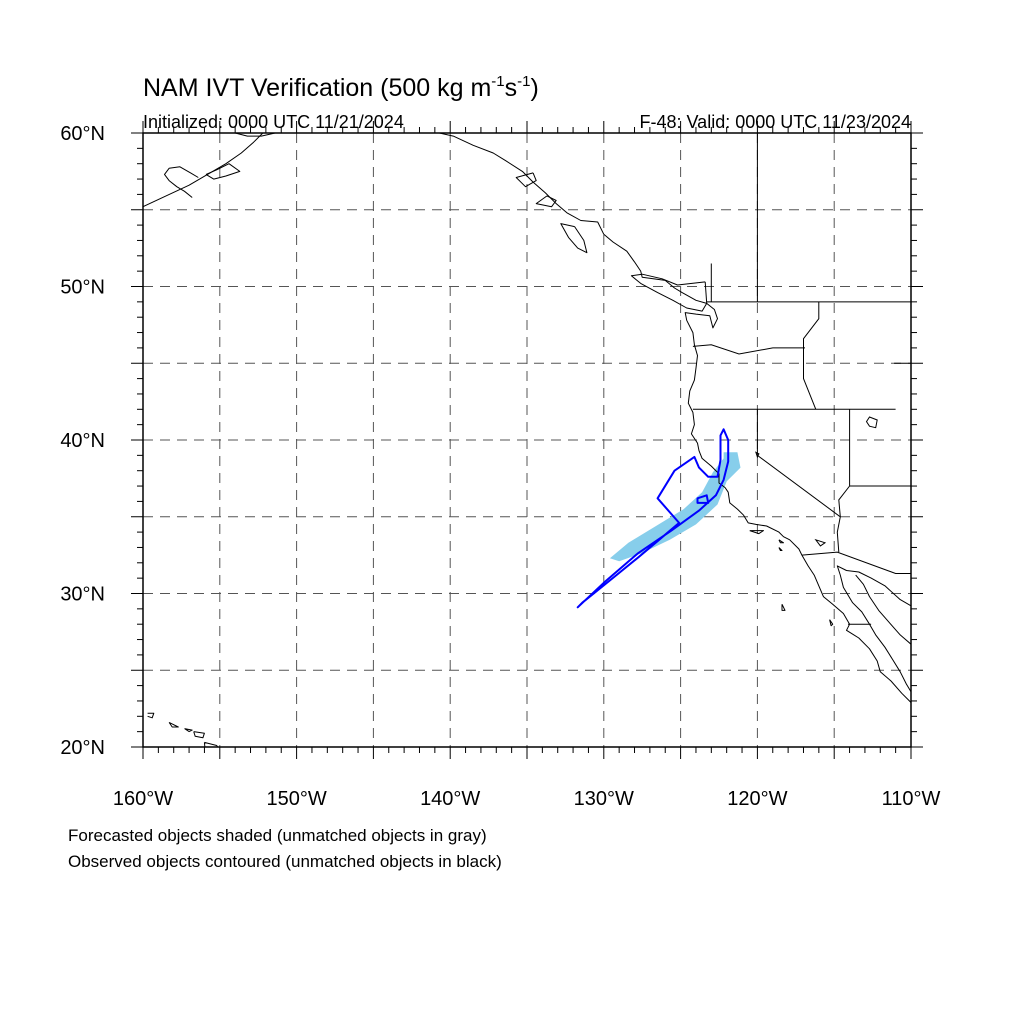 This screenshot has width=1024, height=1029. Describe the element at coordinates (911, 799) in the screenshot. I see `lon-label: 110°W` at that location.